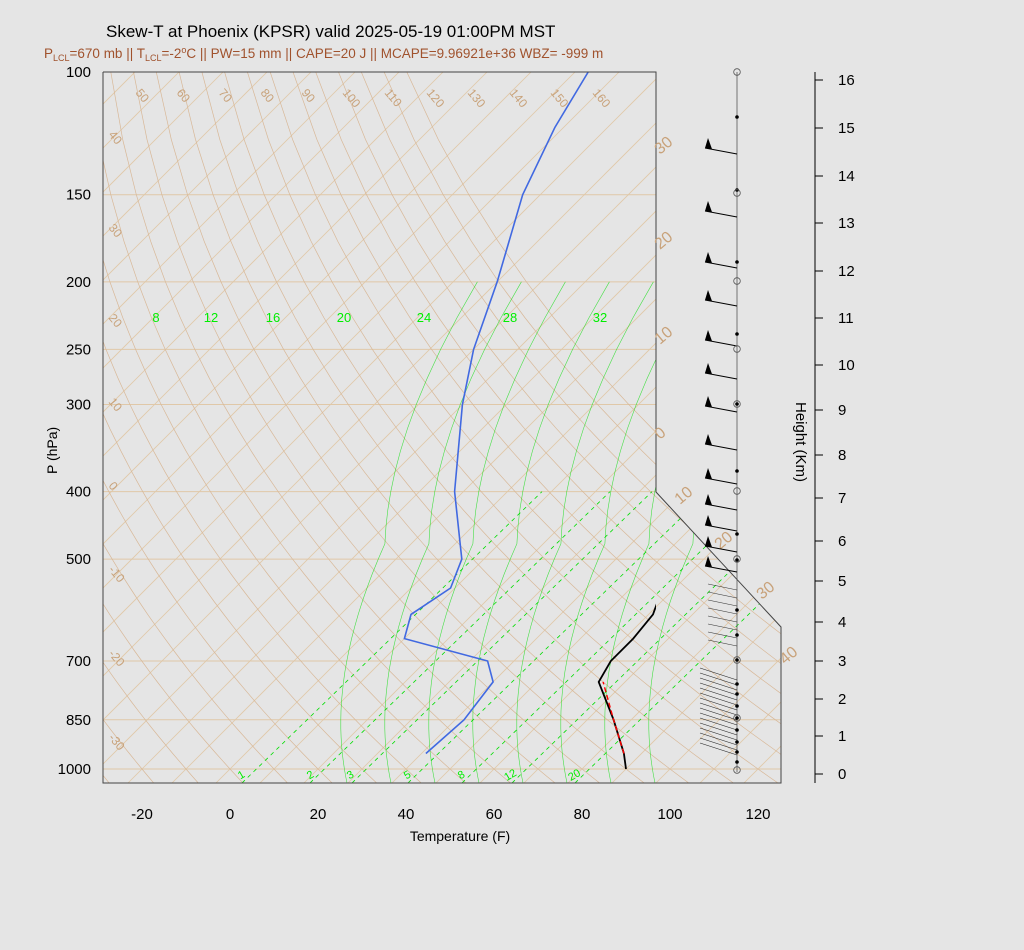 This screenshot has width=1024, height=950. I want to click on temperature-profile, so click(626, 686).